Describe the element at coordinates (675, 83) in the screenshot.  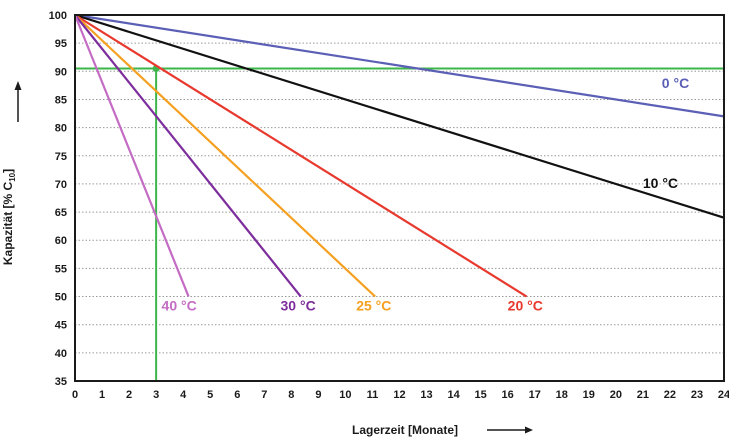
I see `series-label-0c: 0 °C` at that location.